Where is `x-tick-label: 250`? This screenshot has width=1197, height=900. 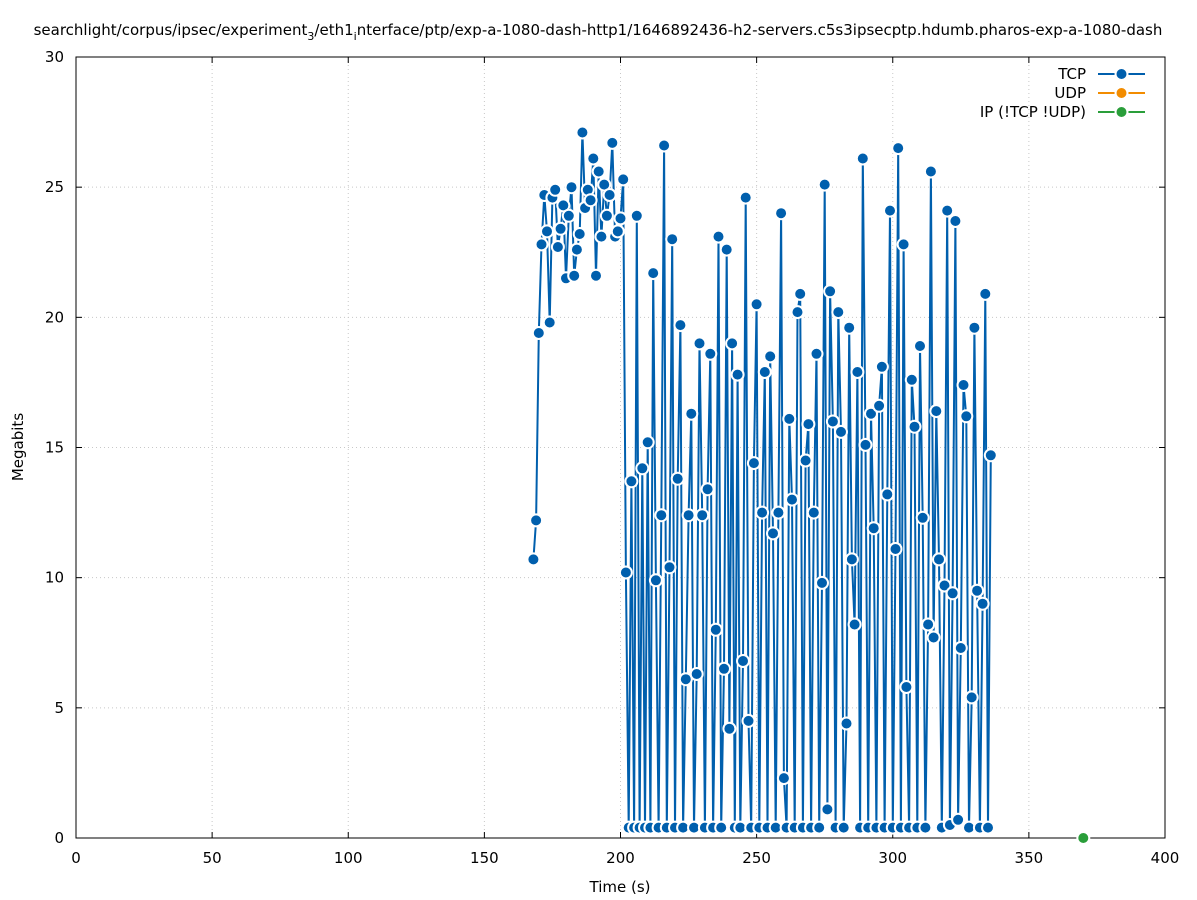
x-tick-label: 250 is located at coordinates (756, 858).